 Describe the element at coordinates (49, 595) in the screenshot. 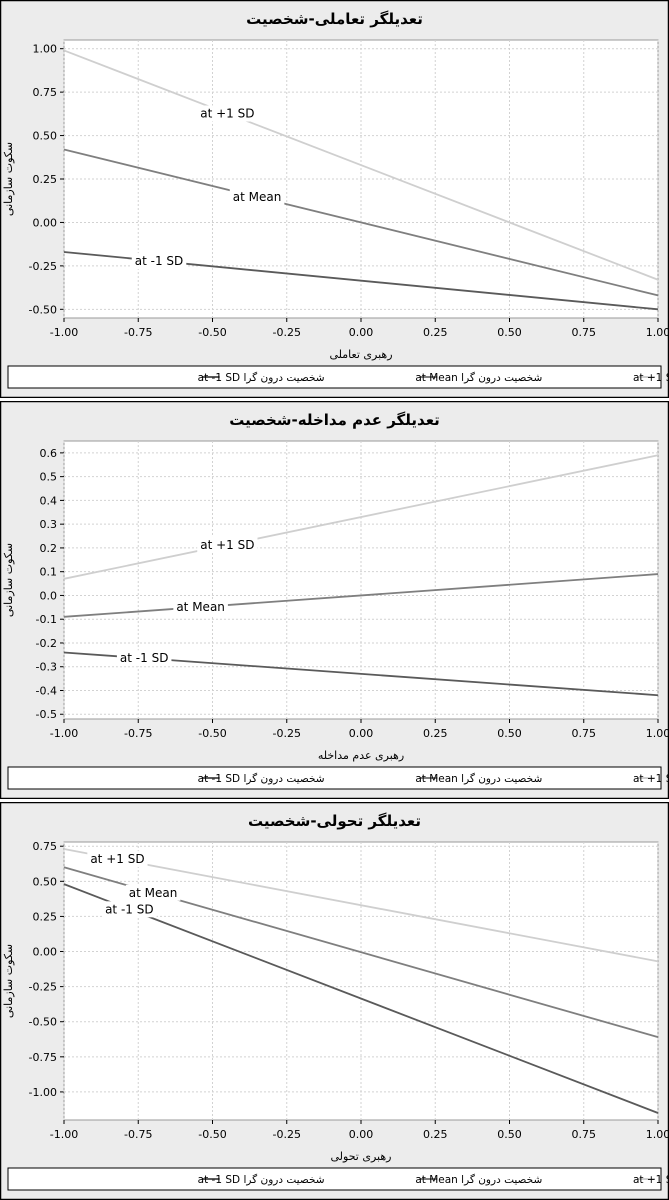

I see `y-tick-label: 0.0` at that location.